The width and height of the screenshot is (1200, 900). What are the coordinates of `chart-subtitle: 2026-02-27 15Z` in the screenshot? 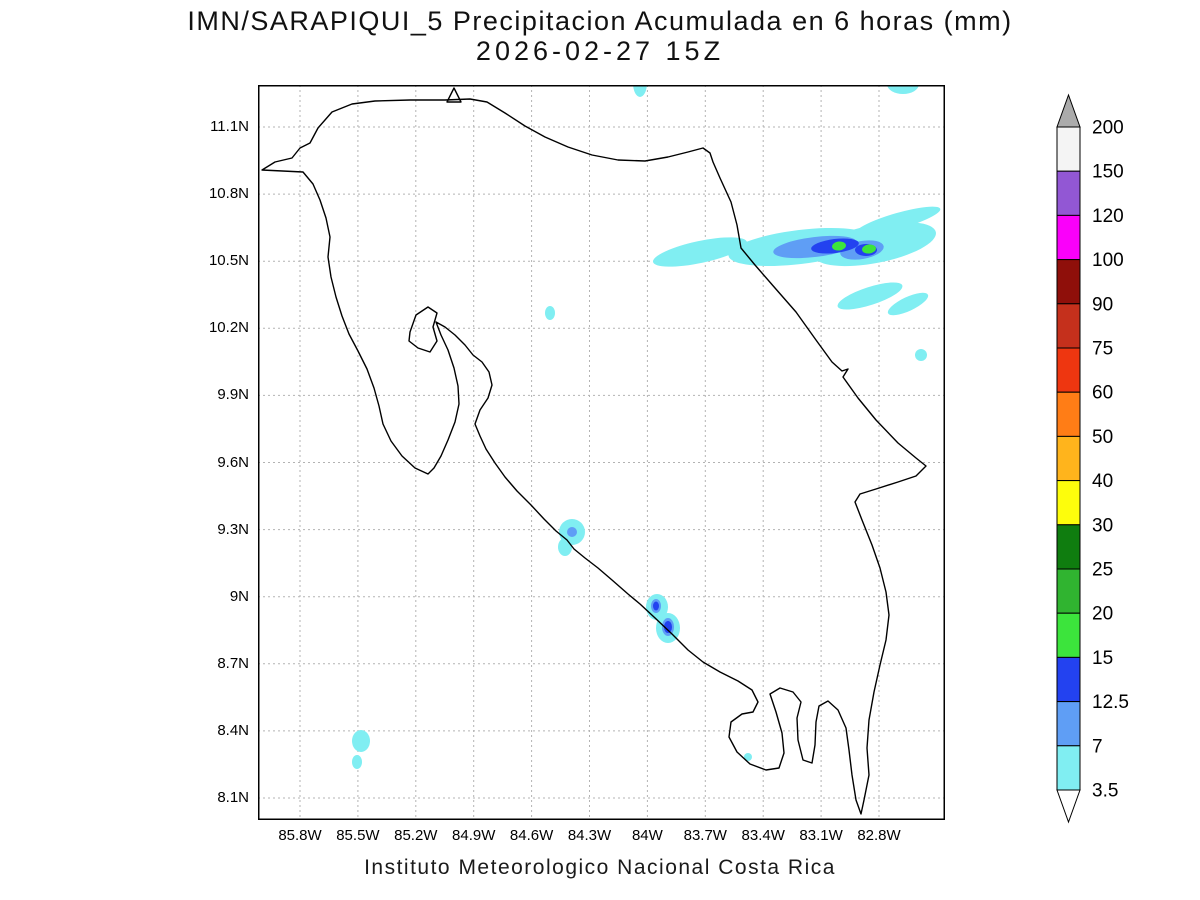 It's located at (600, 51).